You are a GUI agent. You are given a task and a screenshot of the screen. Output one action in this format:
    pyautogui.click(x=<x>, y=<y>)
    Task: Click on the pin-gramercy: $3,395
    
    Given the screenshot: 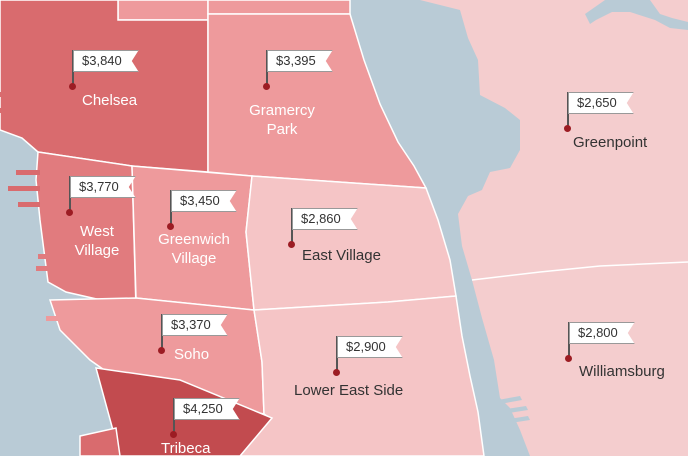 What is the action you would take?
    pyautogui.click(x=293, y=75)
    